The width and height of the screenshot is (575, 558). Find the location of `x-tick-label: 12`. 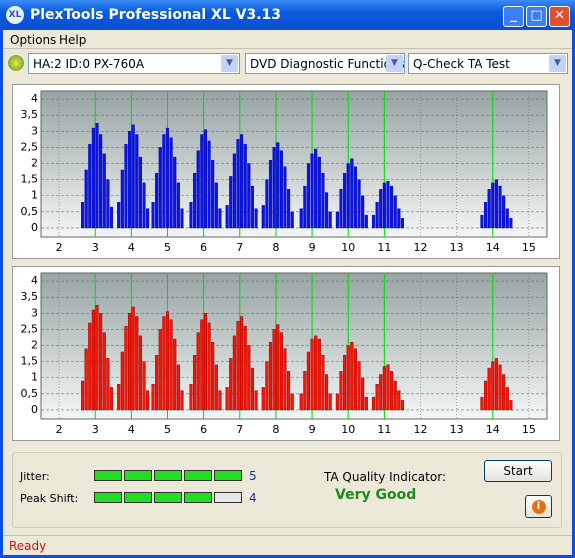

x-tick-label: 12 is located at coordinates (421, 429).